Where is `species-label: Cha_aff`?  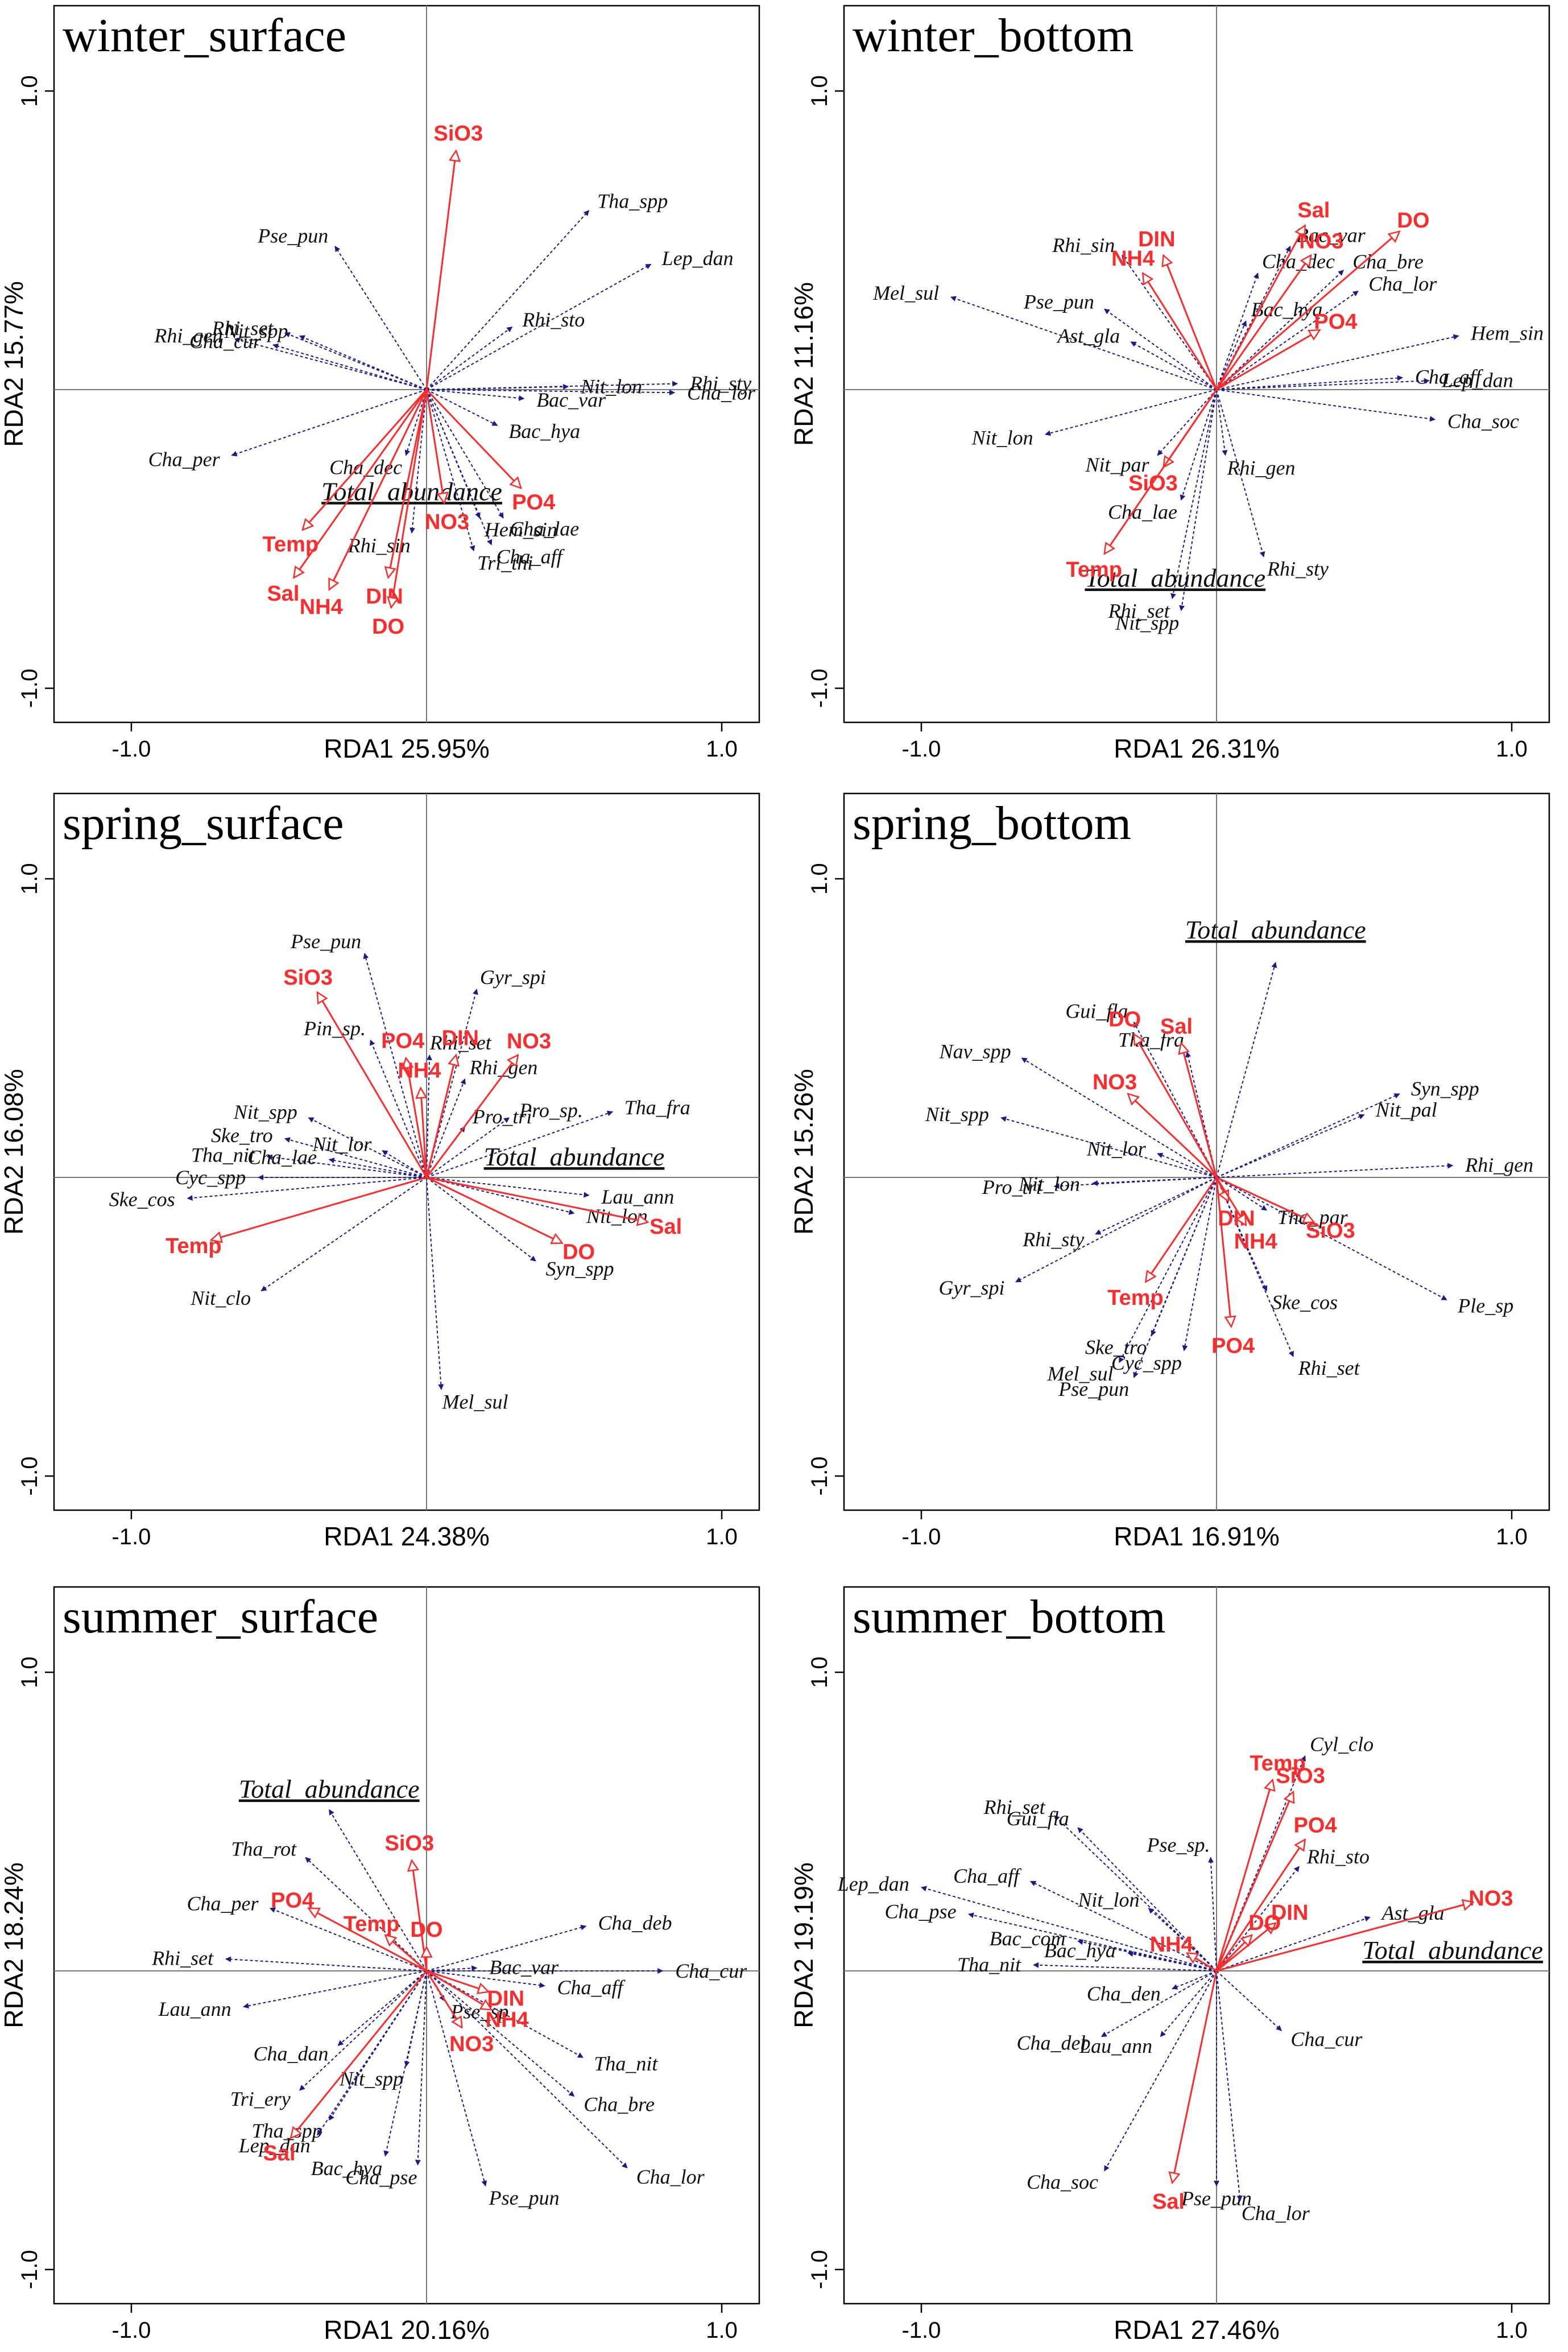 species-label: Cha_aff is located at coordinates (987, 1876).